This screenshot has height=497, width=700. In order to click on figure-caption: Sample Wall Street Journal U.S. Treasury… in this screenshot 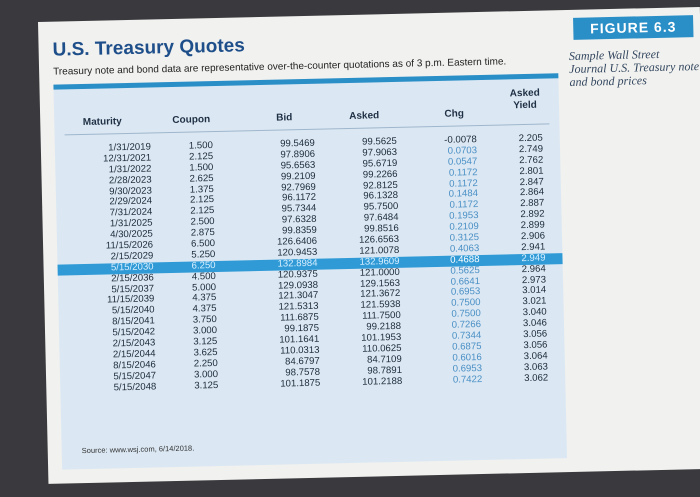, I will do `click(634, 67)`.